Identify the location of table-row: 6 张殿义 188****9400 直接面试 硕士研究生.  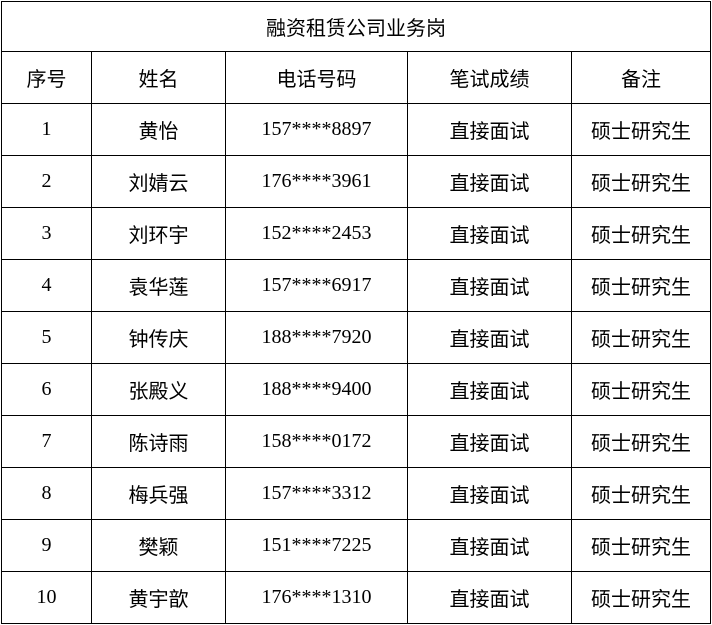
(356, 389).